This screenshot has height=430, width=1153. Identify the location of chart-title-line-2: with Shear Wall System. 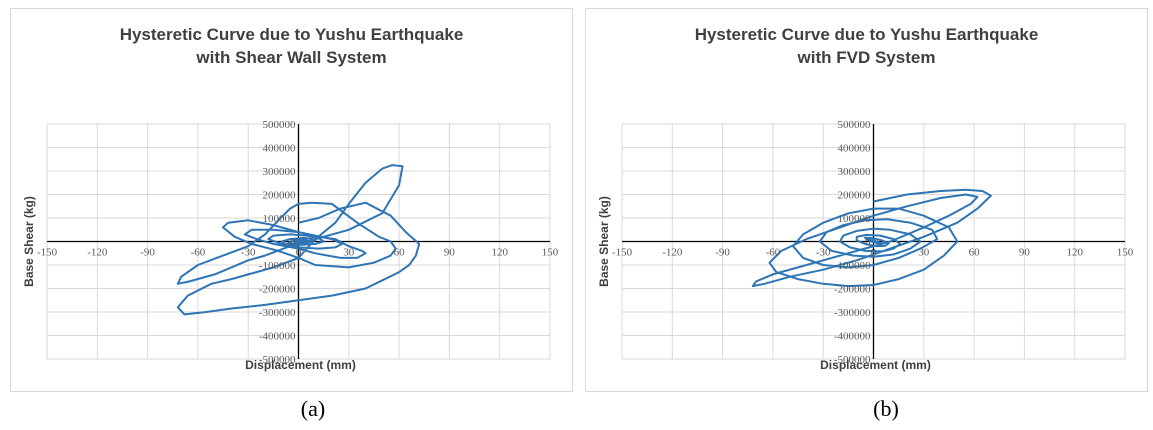
(291, 57).